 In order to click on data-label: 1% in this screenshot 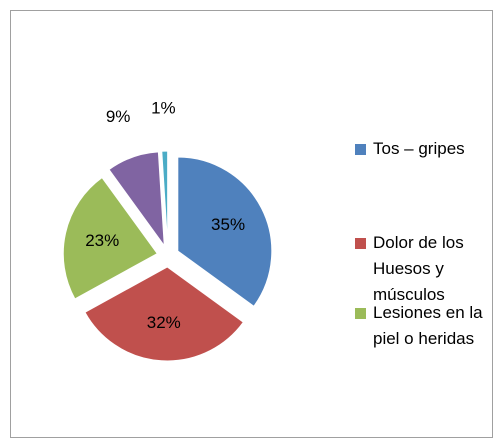, I will do `click(163, 107)`.